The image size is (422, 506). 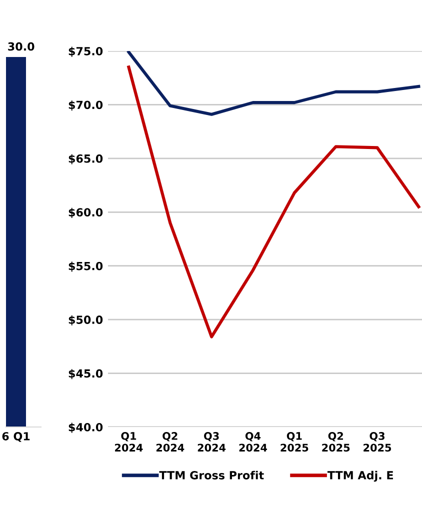 What do you see at coordinates (378, 442) in the screenshot?
I see `x-tick-label: Q3 2025` at bounding box center [378, 442].